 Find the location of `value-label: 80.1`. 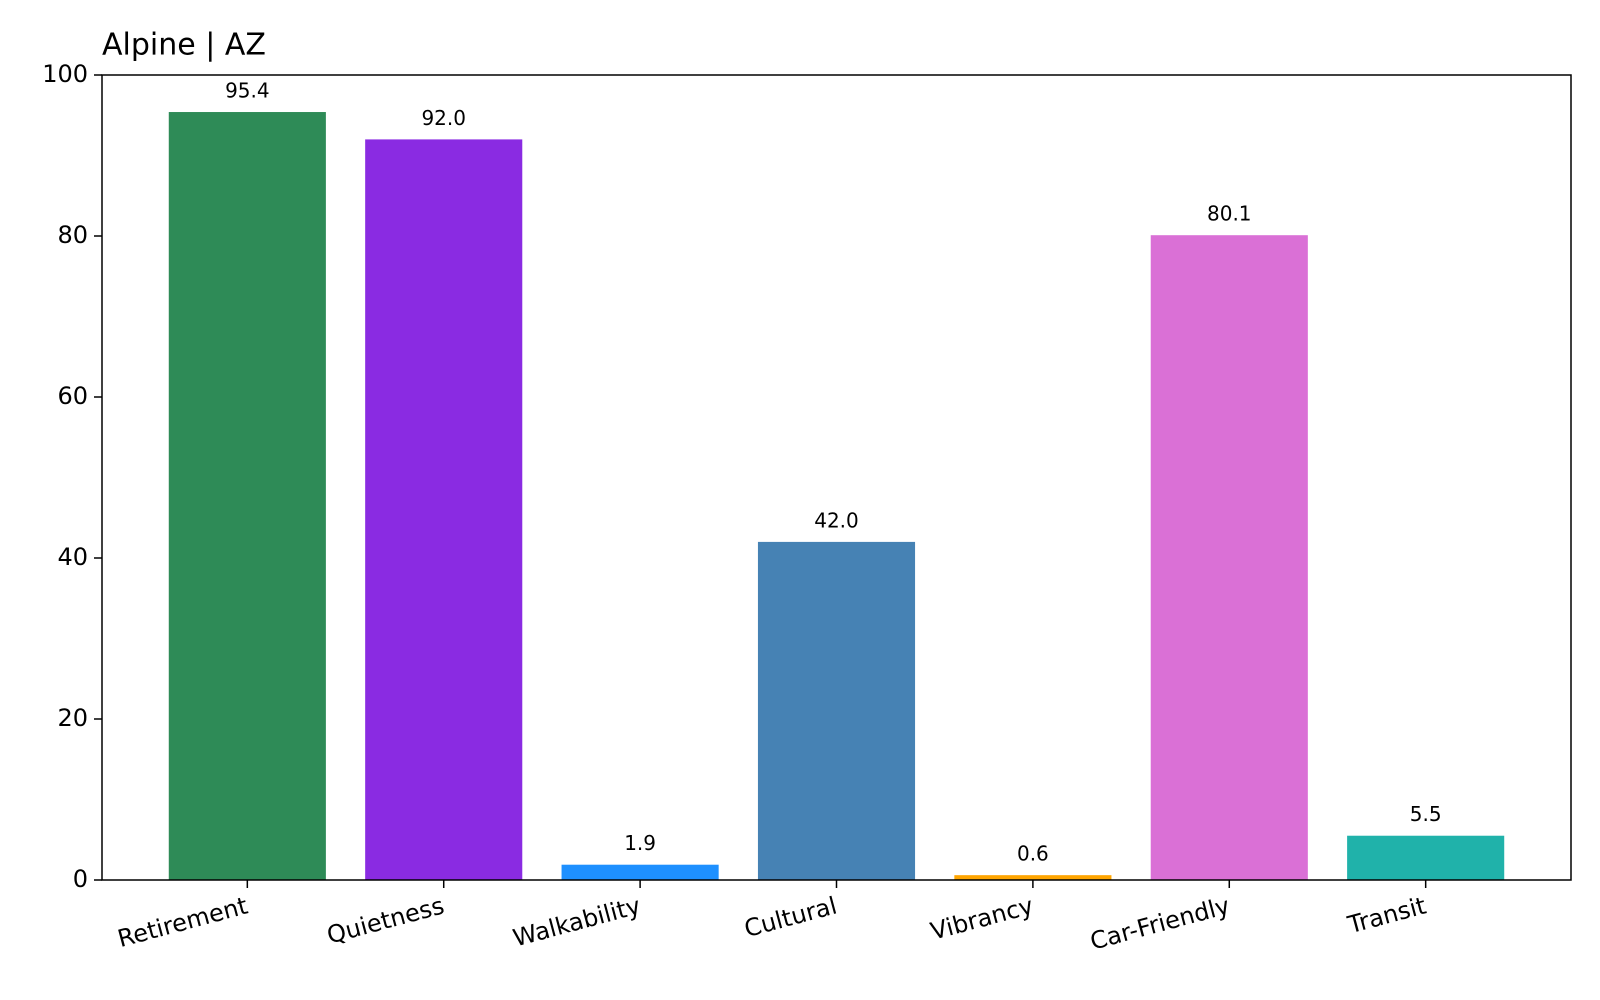

value-label: 80.1 is located at coordinates (1229, 214).